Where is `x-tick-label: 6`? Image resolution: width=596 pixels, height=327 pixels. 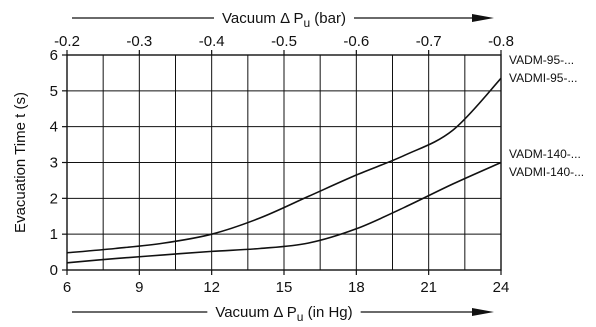
x-tick-label: 6 is located at coordinates (67, 287).